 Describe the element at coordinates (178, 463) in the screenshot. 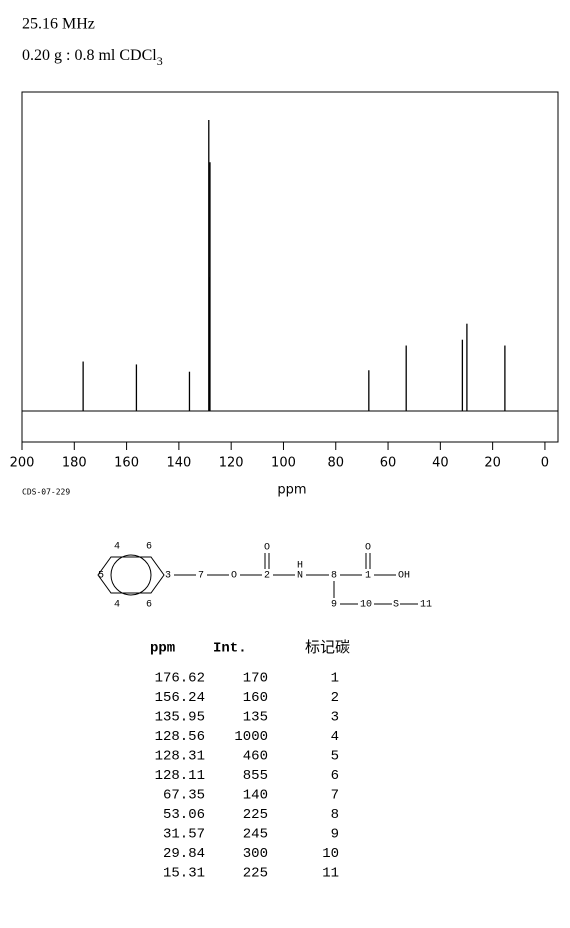

I see `x-tick-label: 140` at that location.